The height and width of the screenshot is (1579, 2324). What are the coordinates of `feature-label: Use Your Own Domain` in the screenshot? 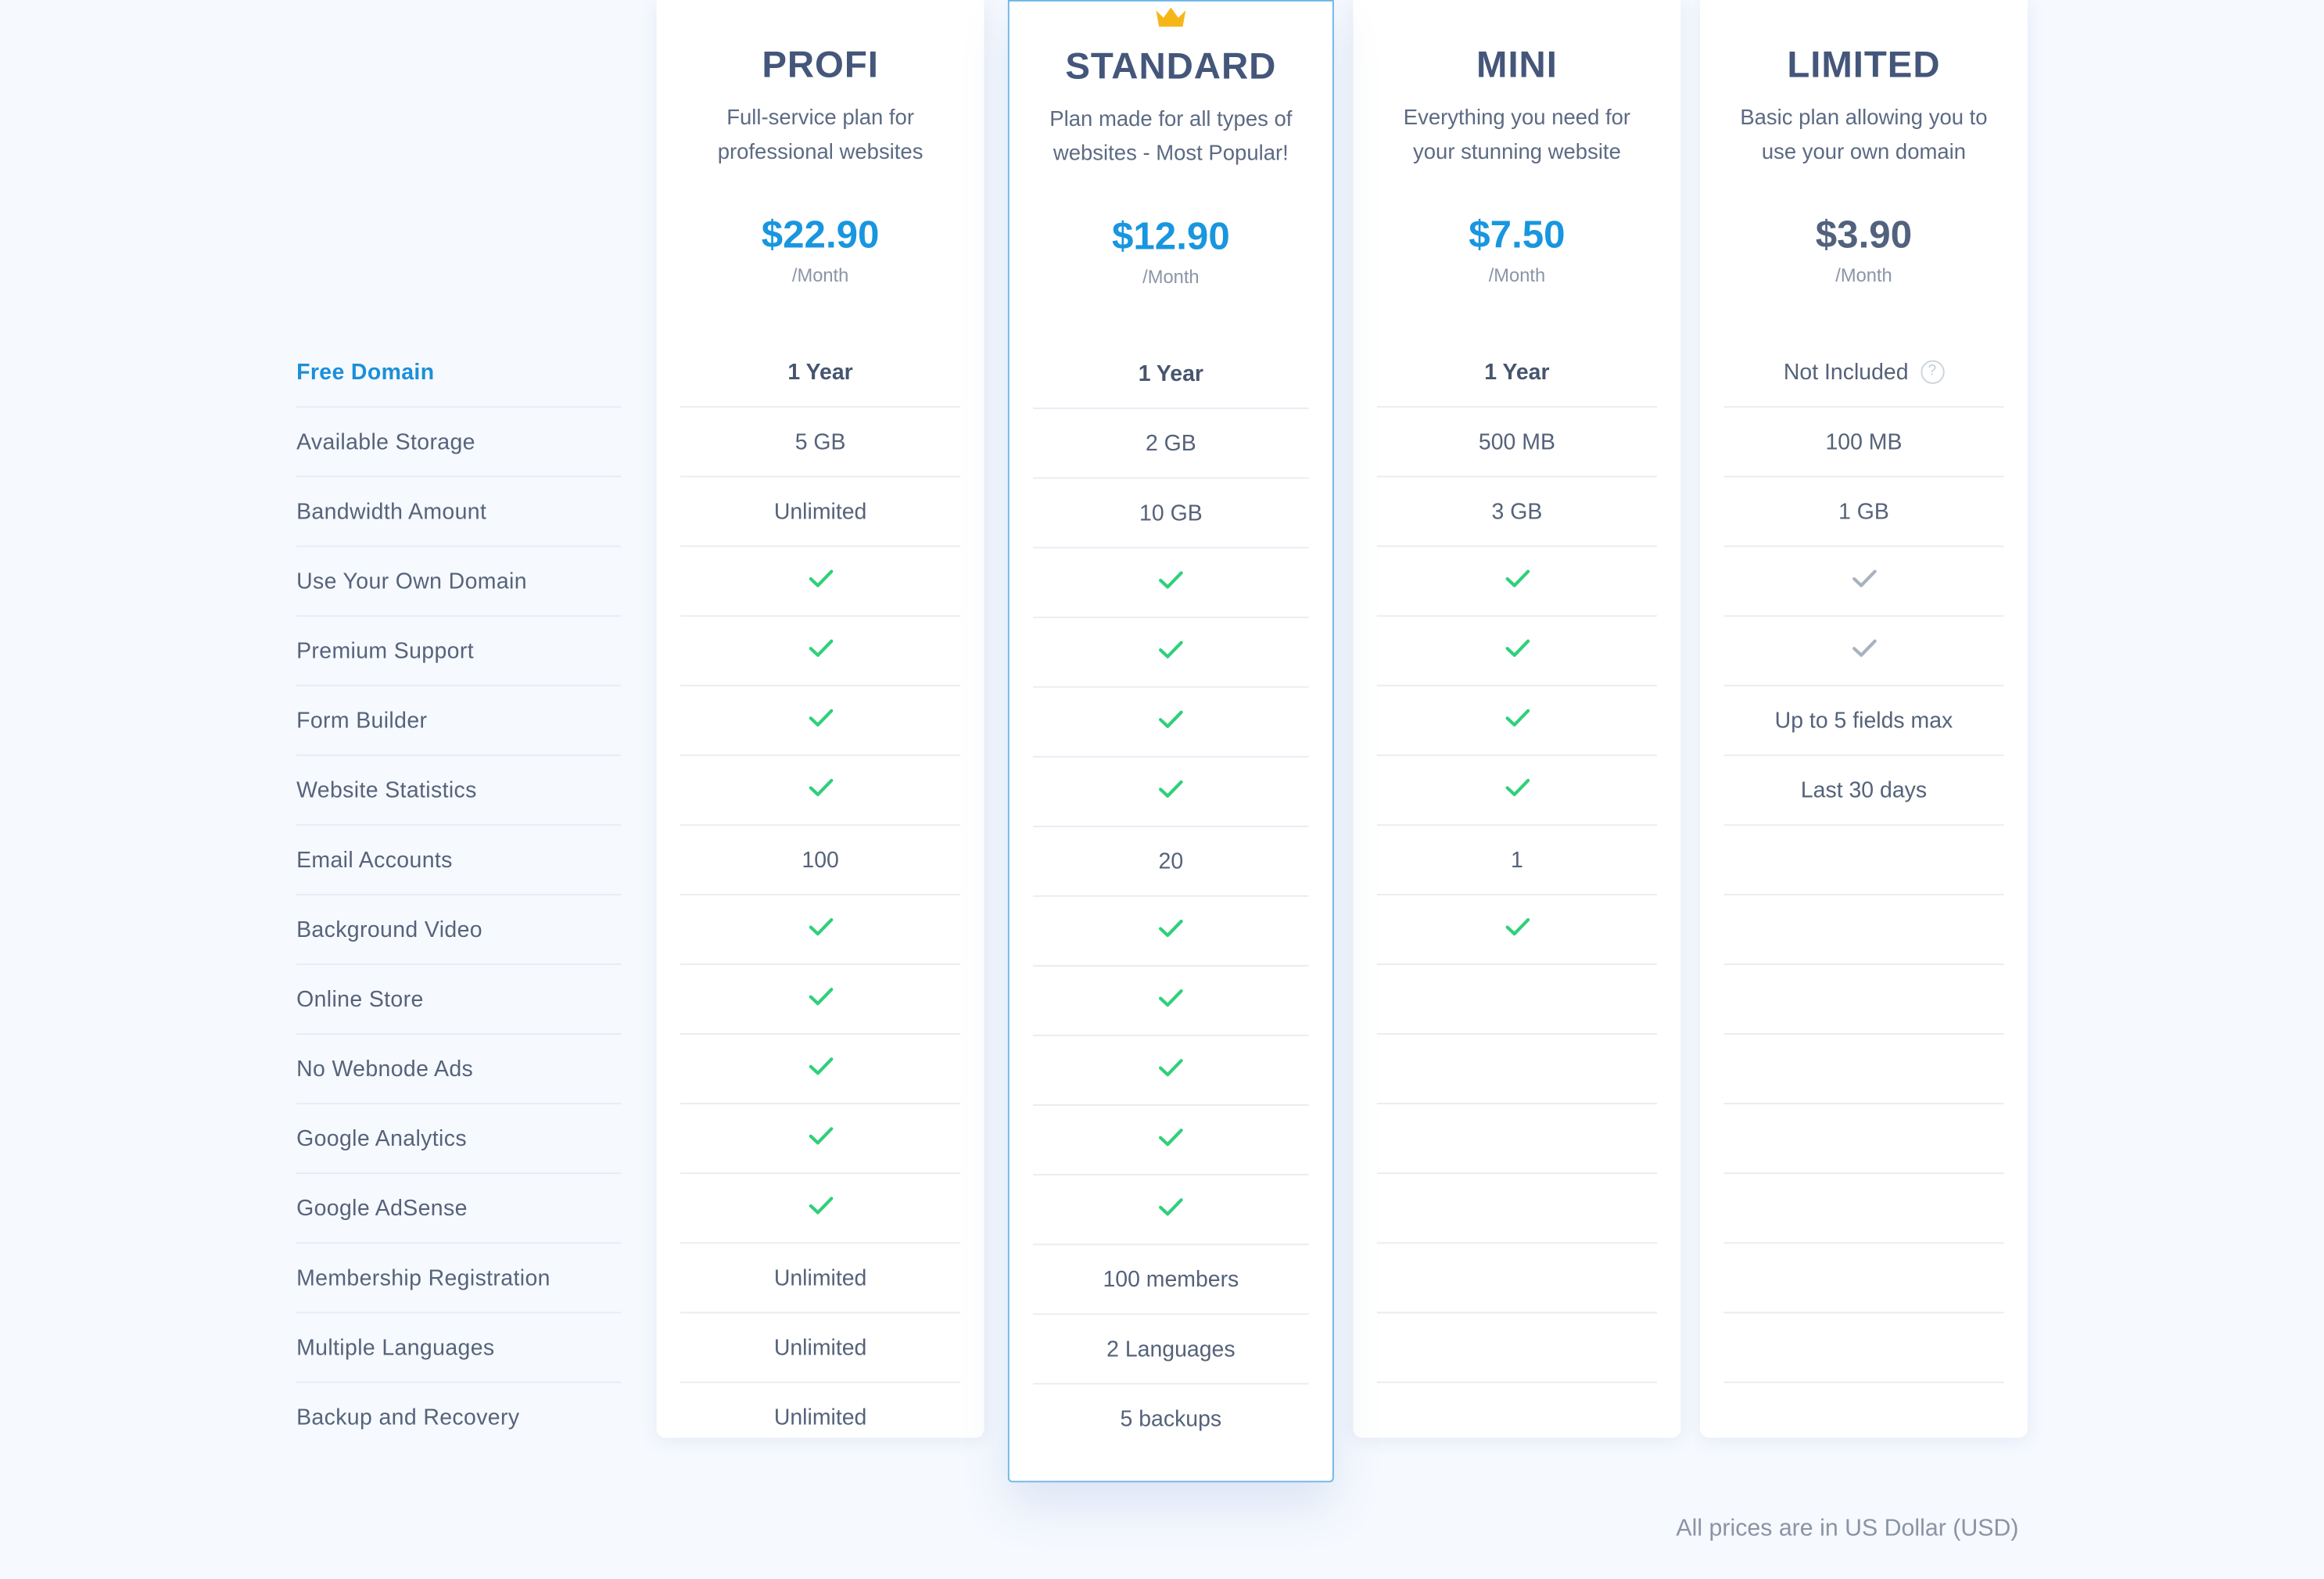 It's located at (459, 582).